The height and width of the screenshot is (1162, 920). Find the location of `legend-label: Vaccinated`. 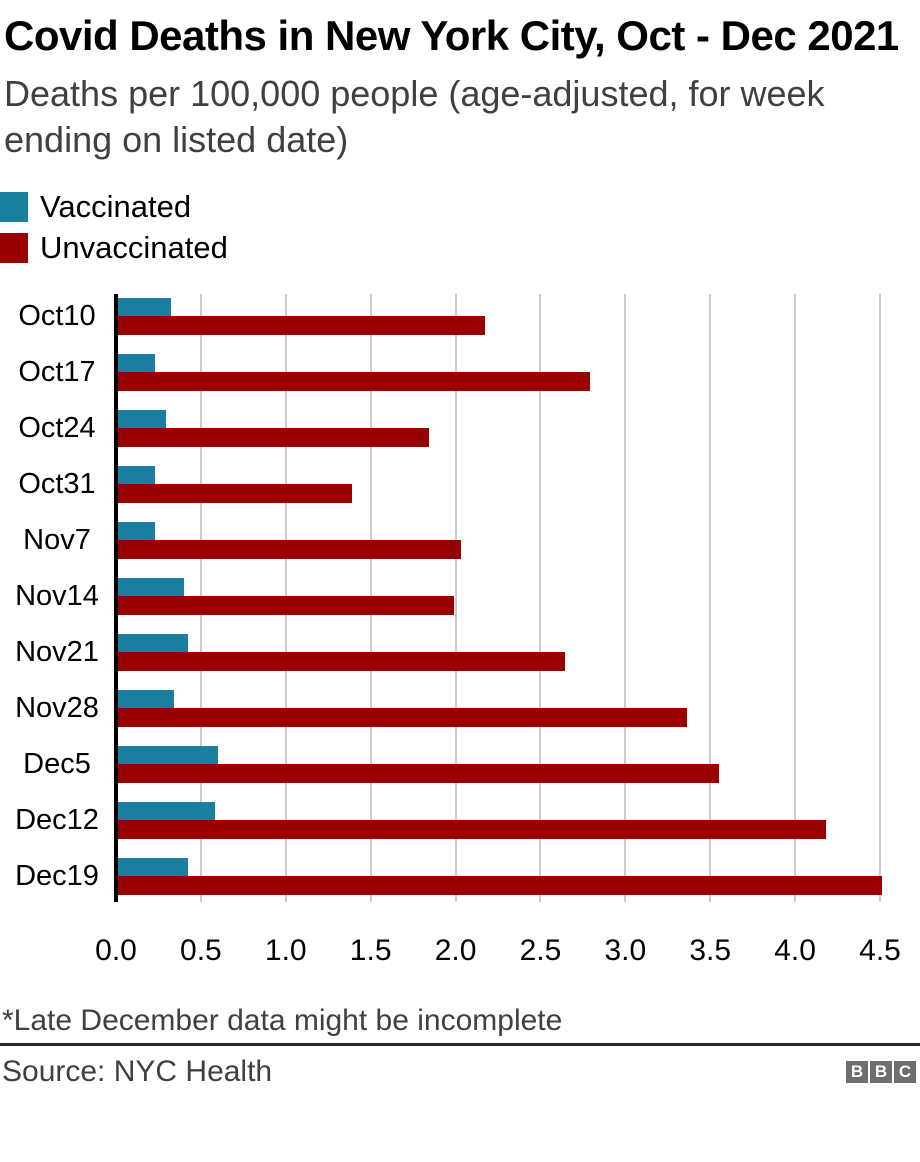

legend-label: Vaccinated is located at coordinates (116, 206).